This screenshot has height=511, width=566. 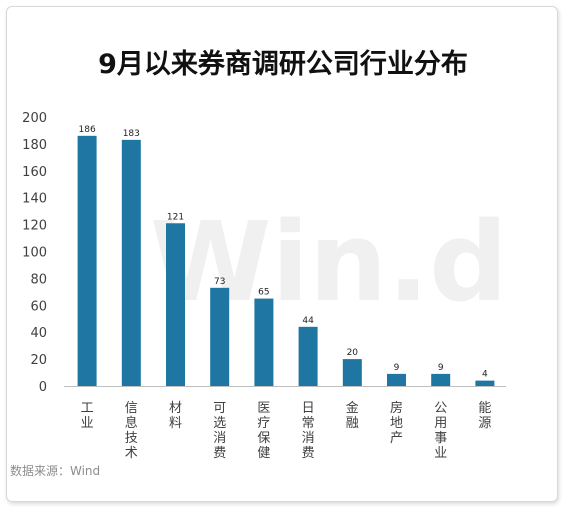 What do you see at coordinates (131, 431) in the screenshot?
I see `x-tick-label: 信息技术` at bounding box center [131, 431].